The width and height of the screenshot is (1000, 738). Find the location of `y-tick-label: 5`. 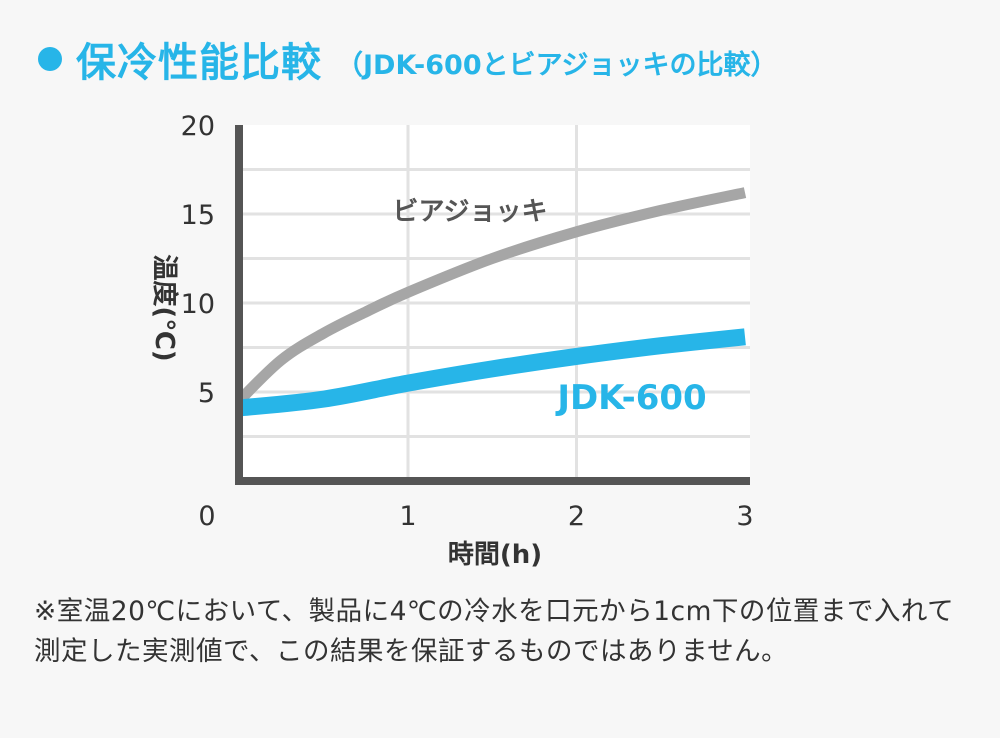

y-tick-label: 5 is located at coordinates (206, 393).